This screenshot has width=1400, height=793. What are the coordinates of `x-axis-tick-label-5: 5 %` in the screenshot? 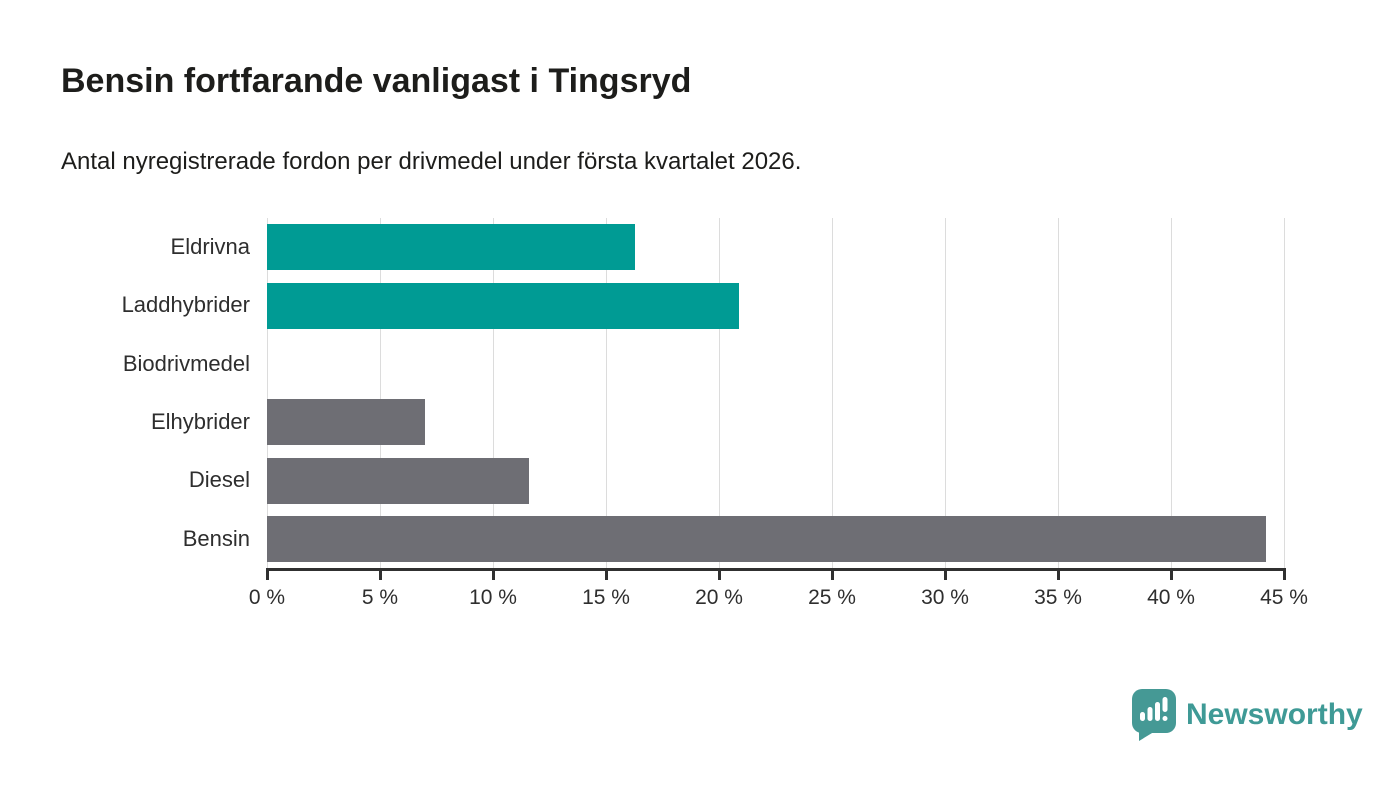 It's located at (380, 597).